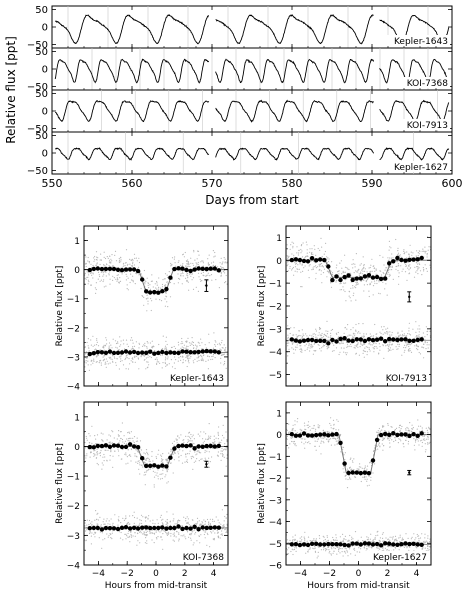 The height and width of the screenshot is (594, 474). What do you see at coordinates (45, 70) in the screenshot?
I see `y-tick-label: 0` at bounding box center [45, 70].